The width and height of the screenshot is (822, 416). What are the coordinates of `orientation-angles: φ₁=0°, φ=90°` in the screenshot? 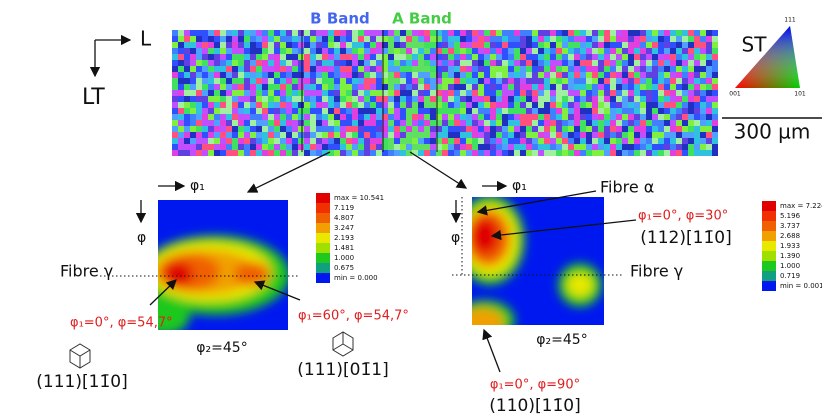 It's located at (535, 385).